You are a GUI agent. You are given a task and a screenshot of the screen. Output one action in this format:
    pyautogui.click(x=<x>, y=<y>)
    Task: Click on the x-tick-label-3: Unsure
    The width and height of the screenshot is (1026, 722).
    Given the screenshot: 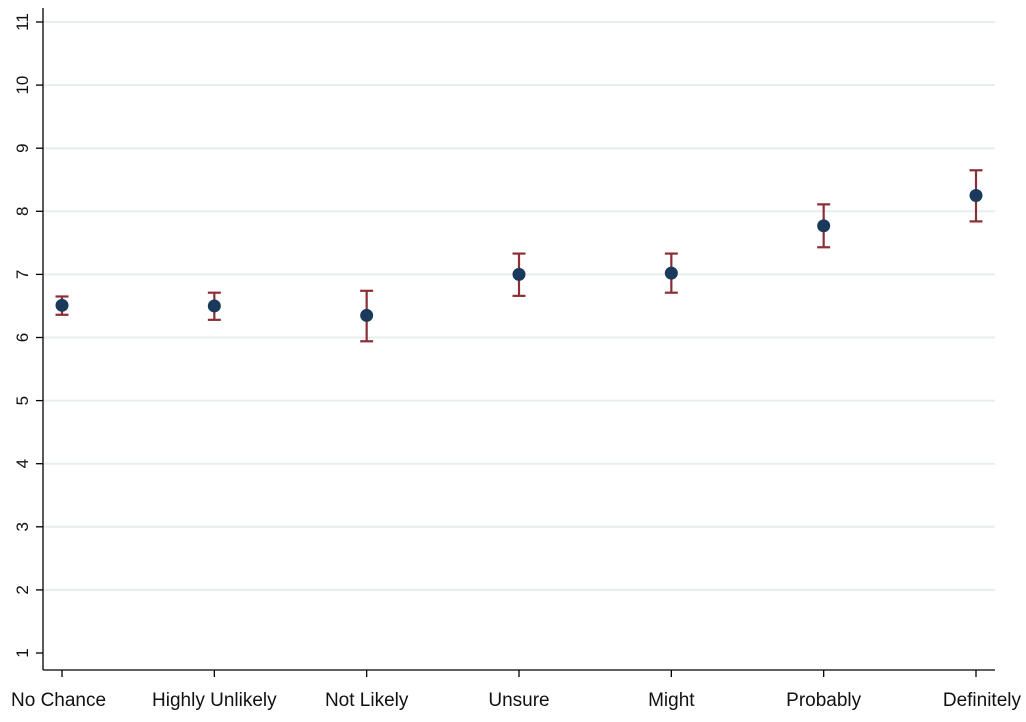 What is the action you would take?
    pyautogui.click(x=518, y=700)
    